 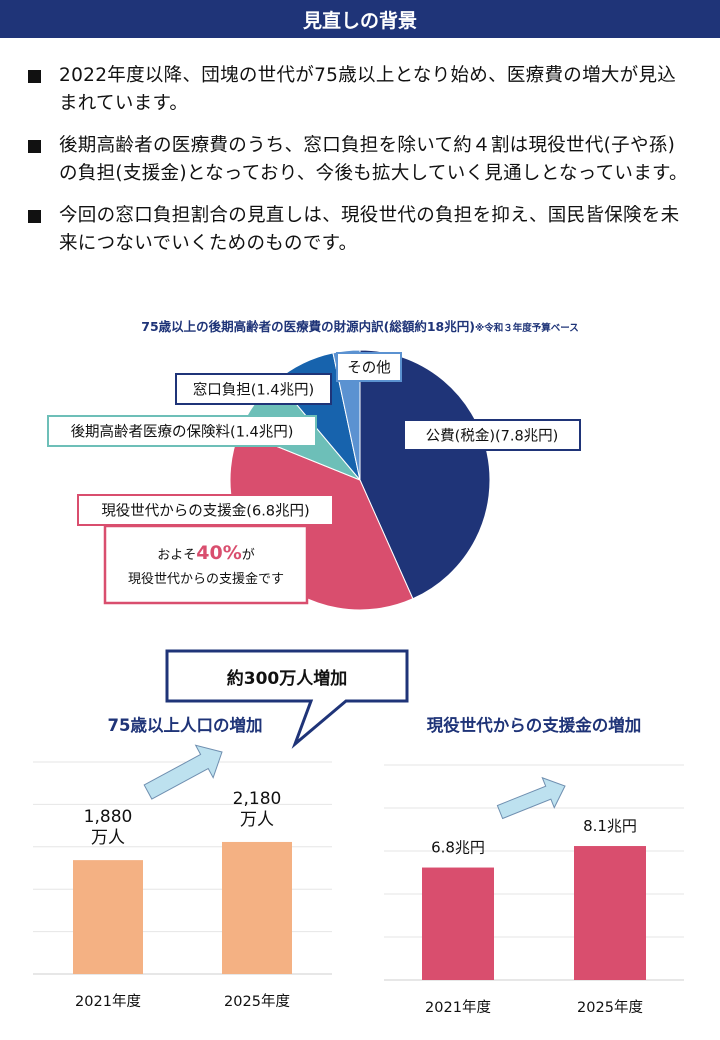 I want to click on slice-label-other: その他, so click(x=369, y=368).